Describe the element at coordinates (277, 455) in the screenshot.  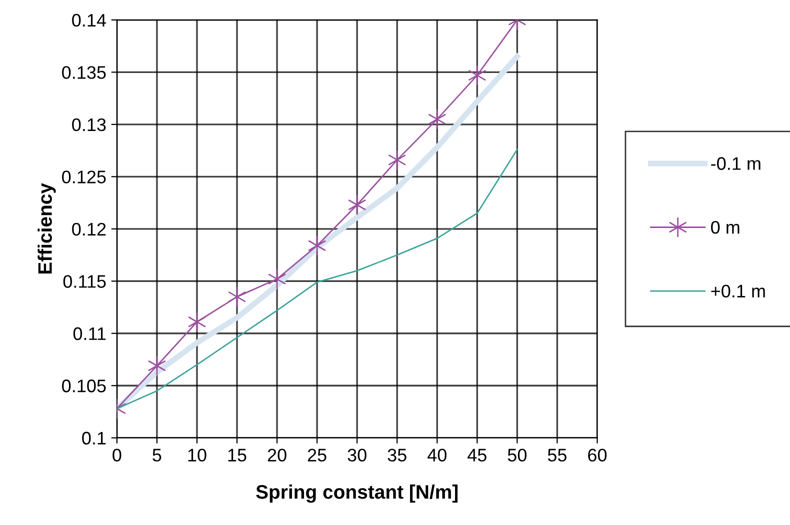
I see `x-tick-label: 20` at that location.